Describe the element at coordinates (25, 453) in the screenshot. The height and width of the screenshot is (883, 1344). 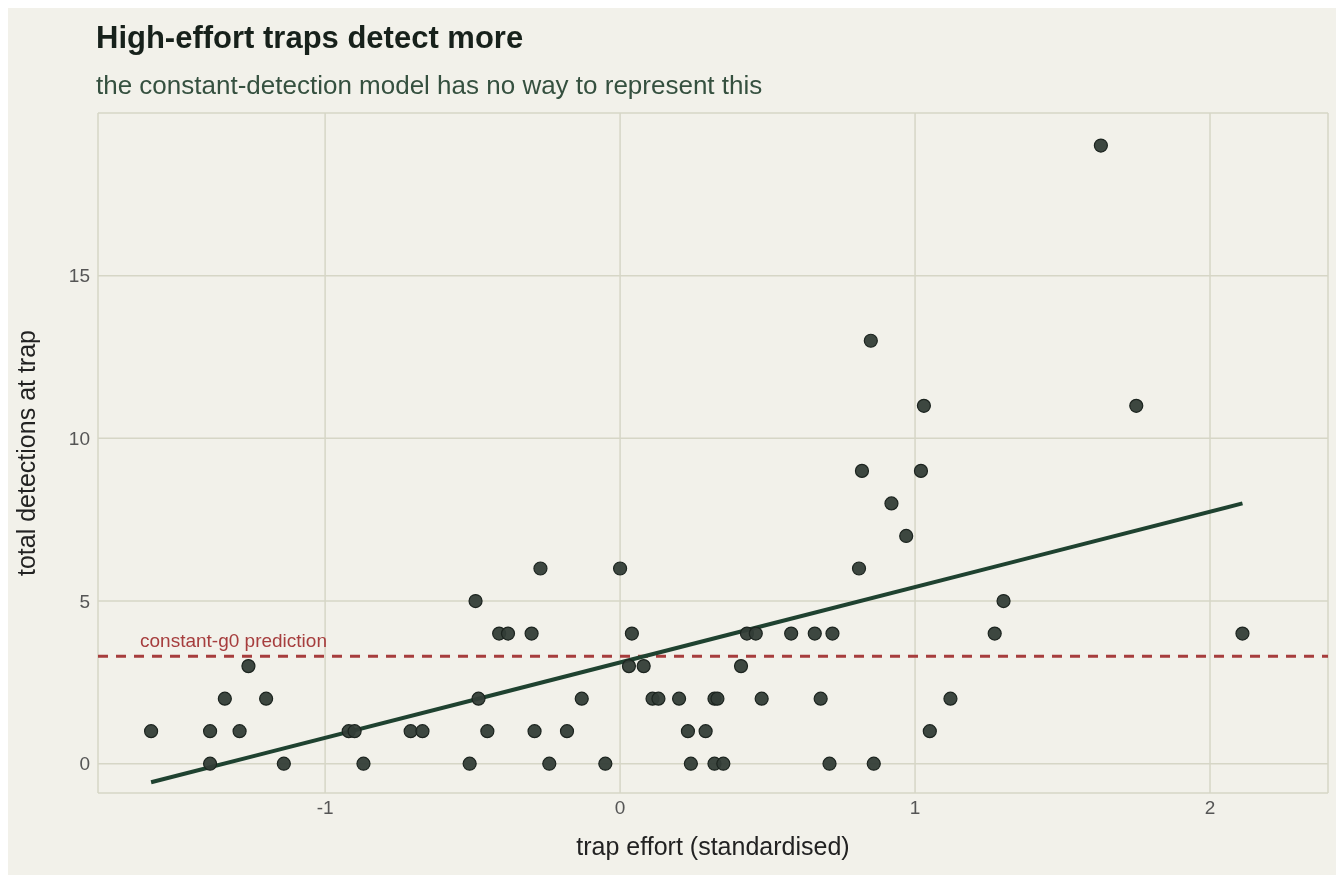
I see `y-axis-title: total detections at trap` at that location.